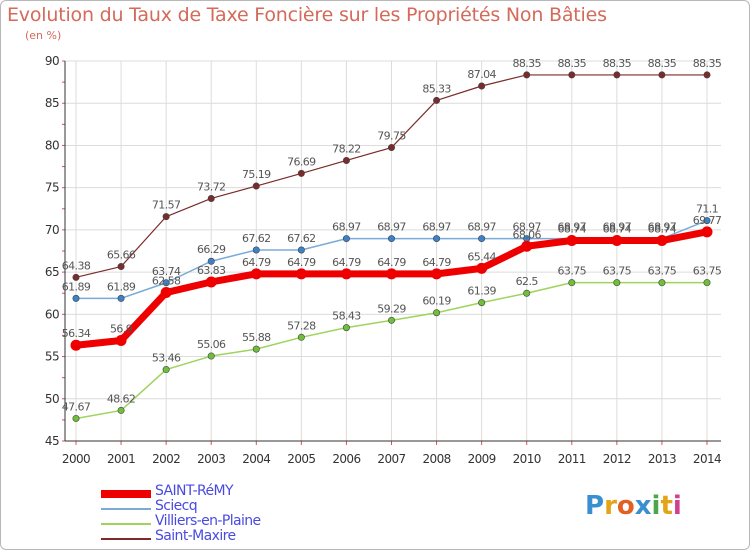  What do you see at coordinates (301, 325) in the screenshot?
I see `data-label-villiers-en-plaine: 57.28` at bounding box center [301, 325].